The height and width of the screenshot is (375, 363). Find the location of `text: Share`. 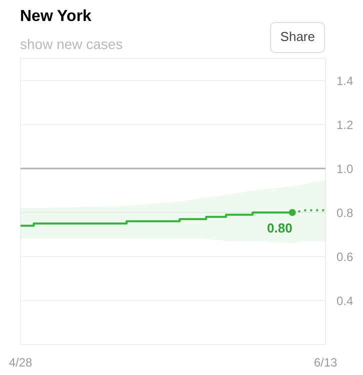

text: Share is located at coordinates (297, 37).